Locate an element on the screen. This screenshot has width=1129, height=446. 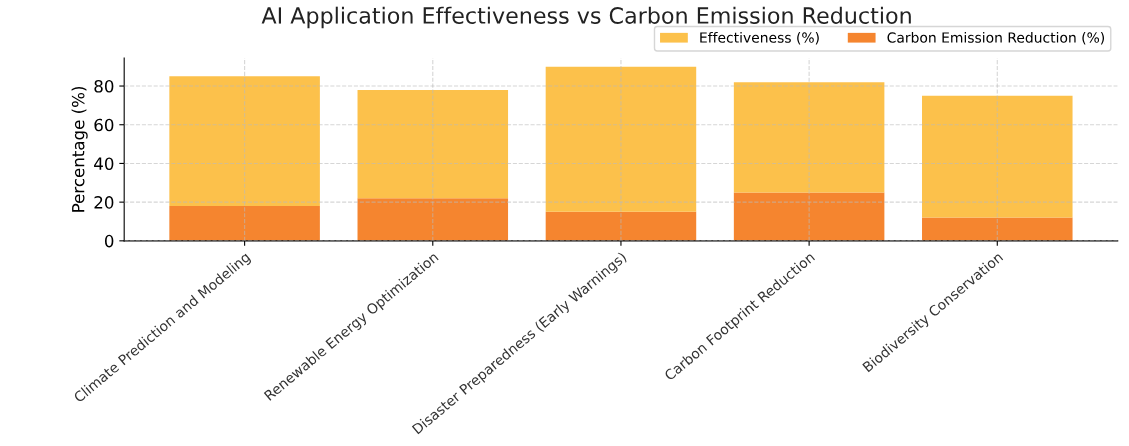
chart-title: AI Application Effectiveness vs Carbon Emission Reduction is located at coordinates (586, 17).